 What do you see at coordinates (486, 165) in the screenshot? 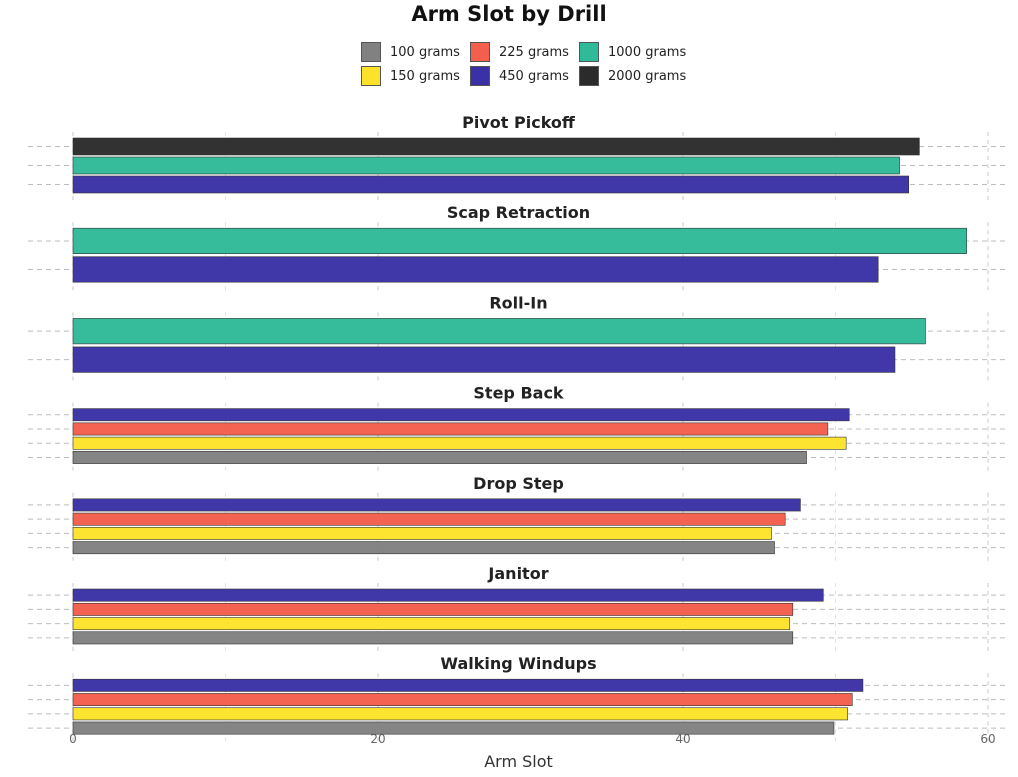
I see `bar-pivot-pickoff-1000-grams` at bounding box center [486, 165].